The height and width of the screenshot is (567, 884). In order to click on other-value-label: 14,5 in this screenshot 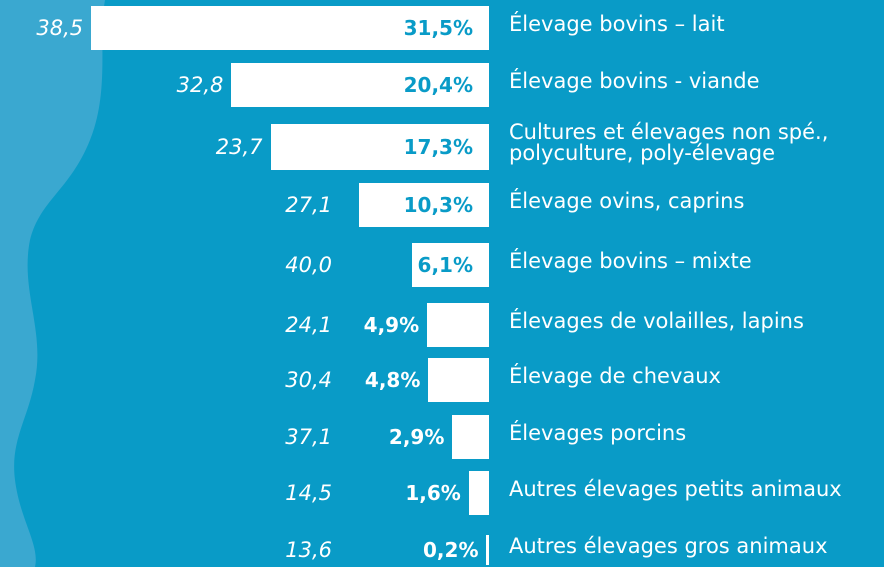, I will do `click(308, 493)`.